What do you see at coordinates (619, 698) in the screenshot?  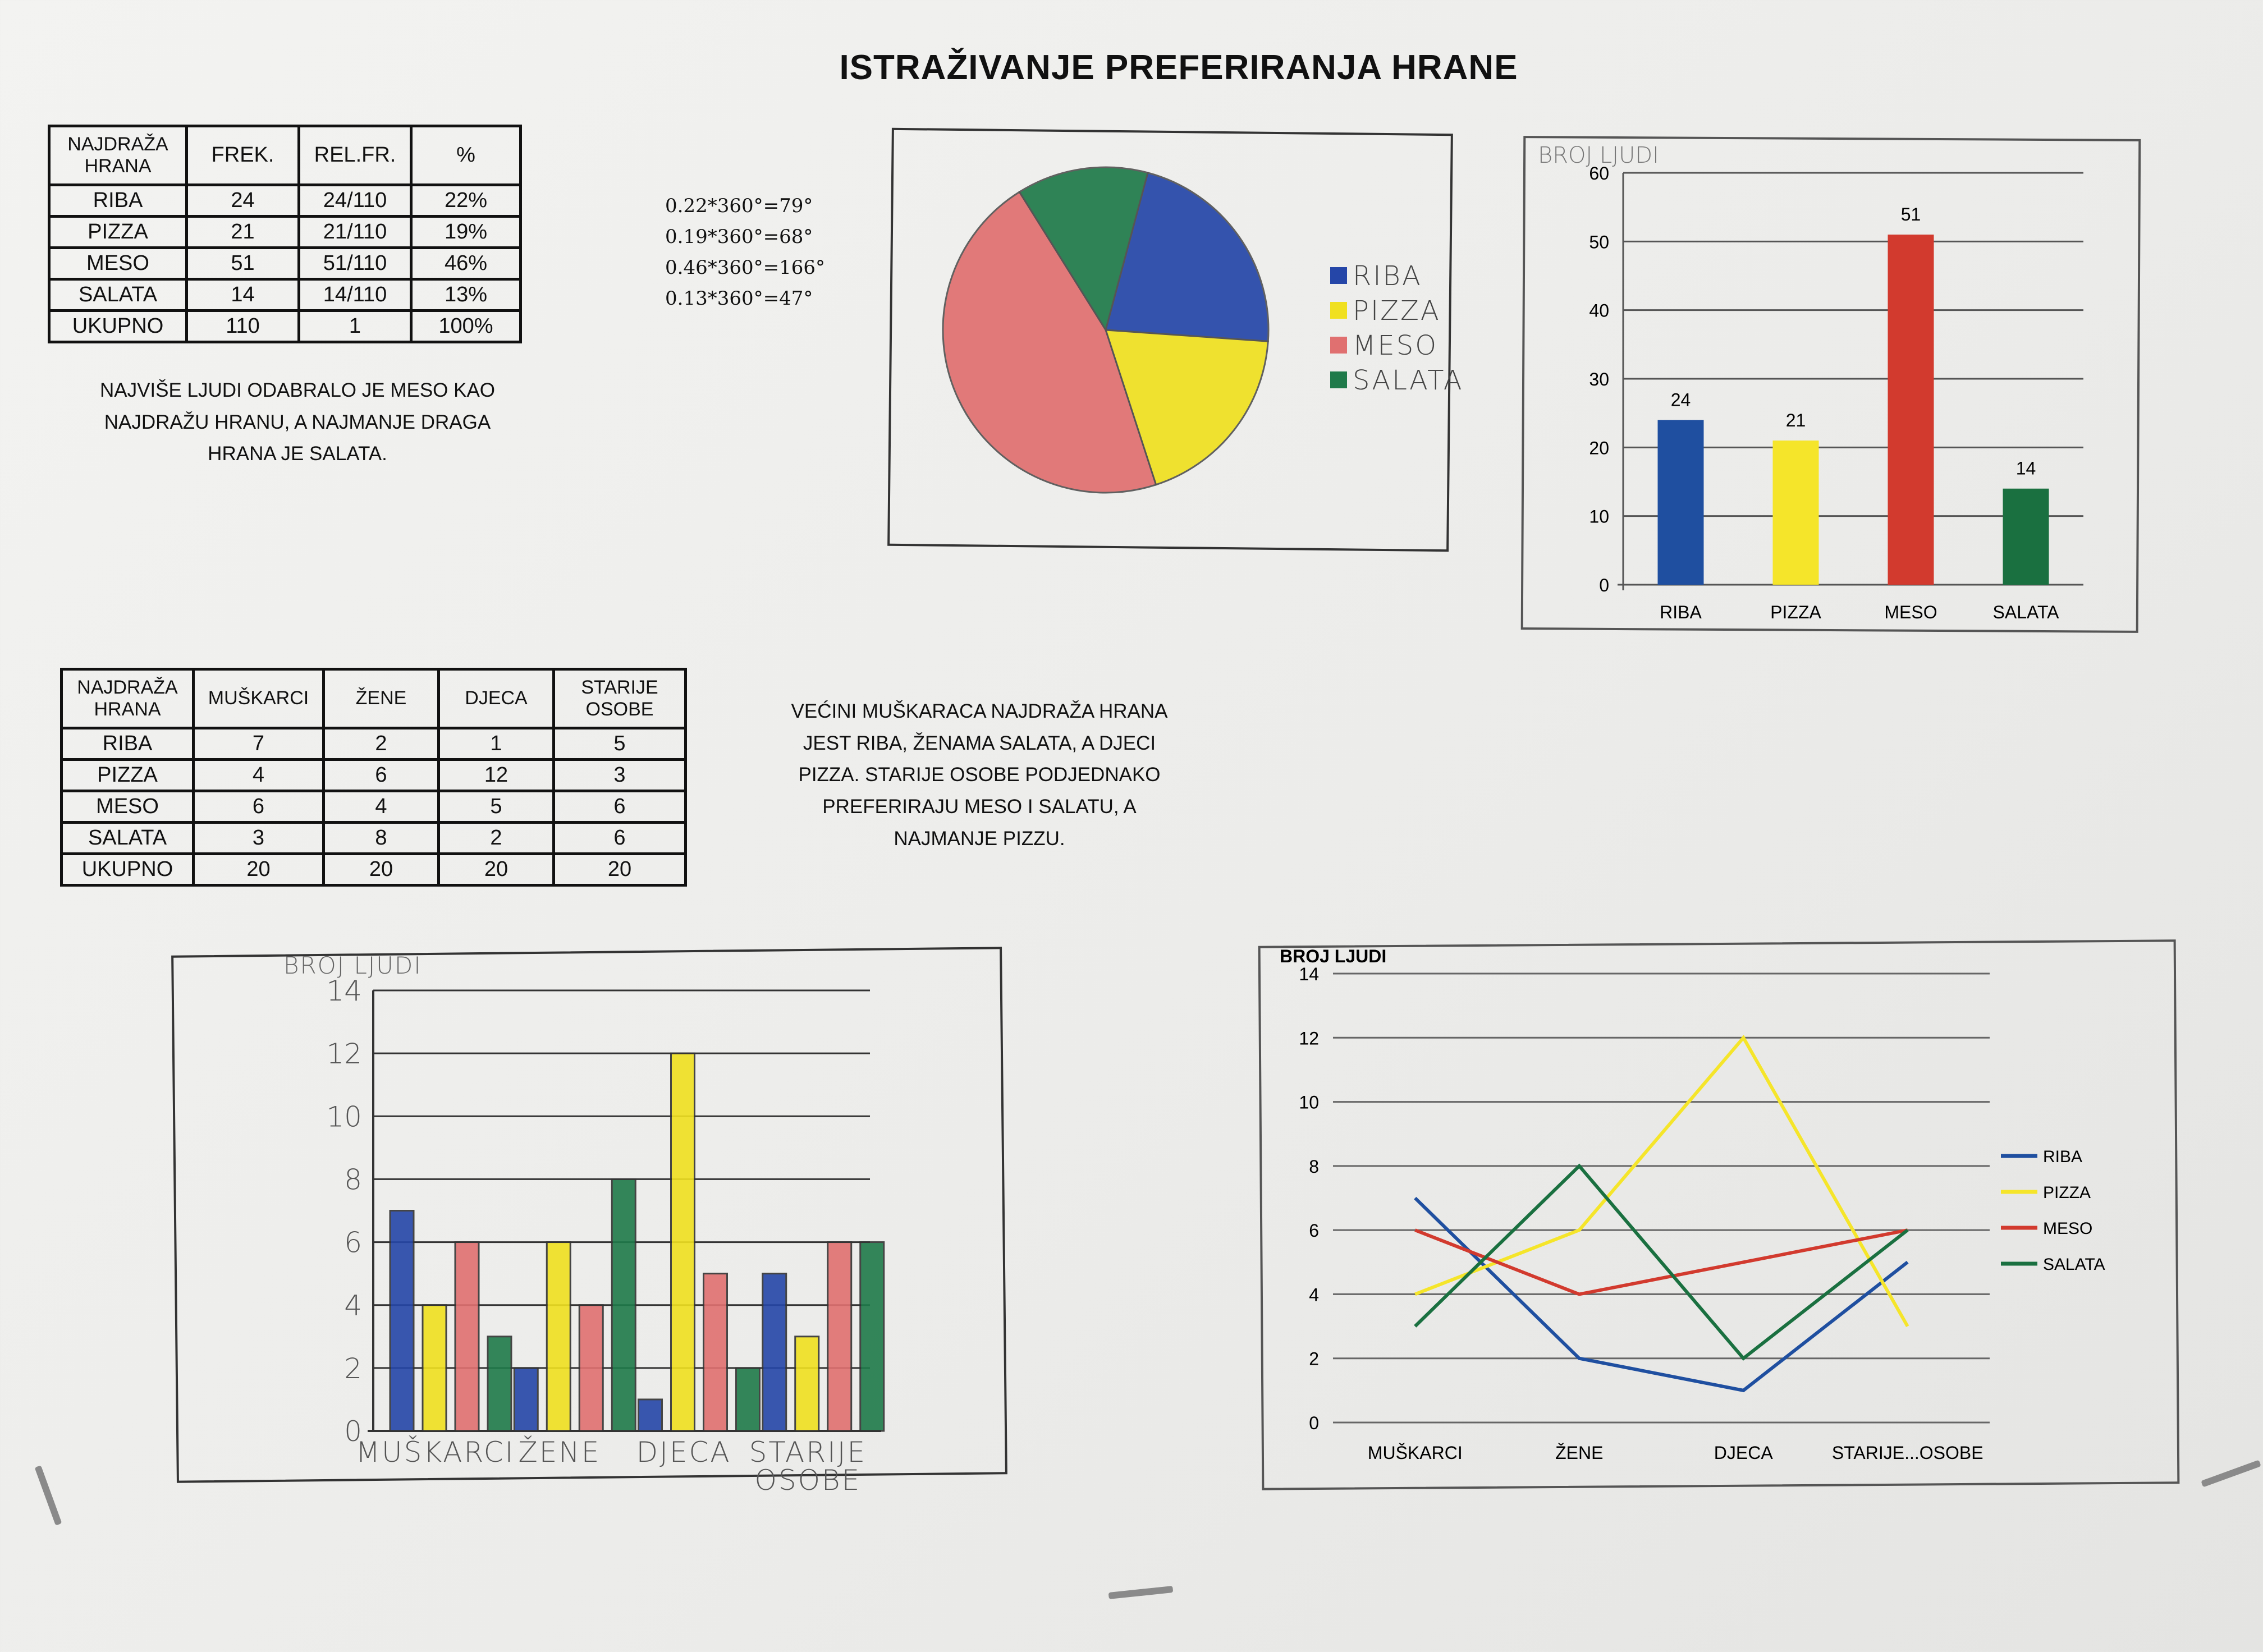 I see `table2-header-cell: STARIJE OSOBE` at bounding box center [619, 698].